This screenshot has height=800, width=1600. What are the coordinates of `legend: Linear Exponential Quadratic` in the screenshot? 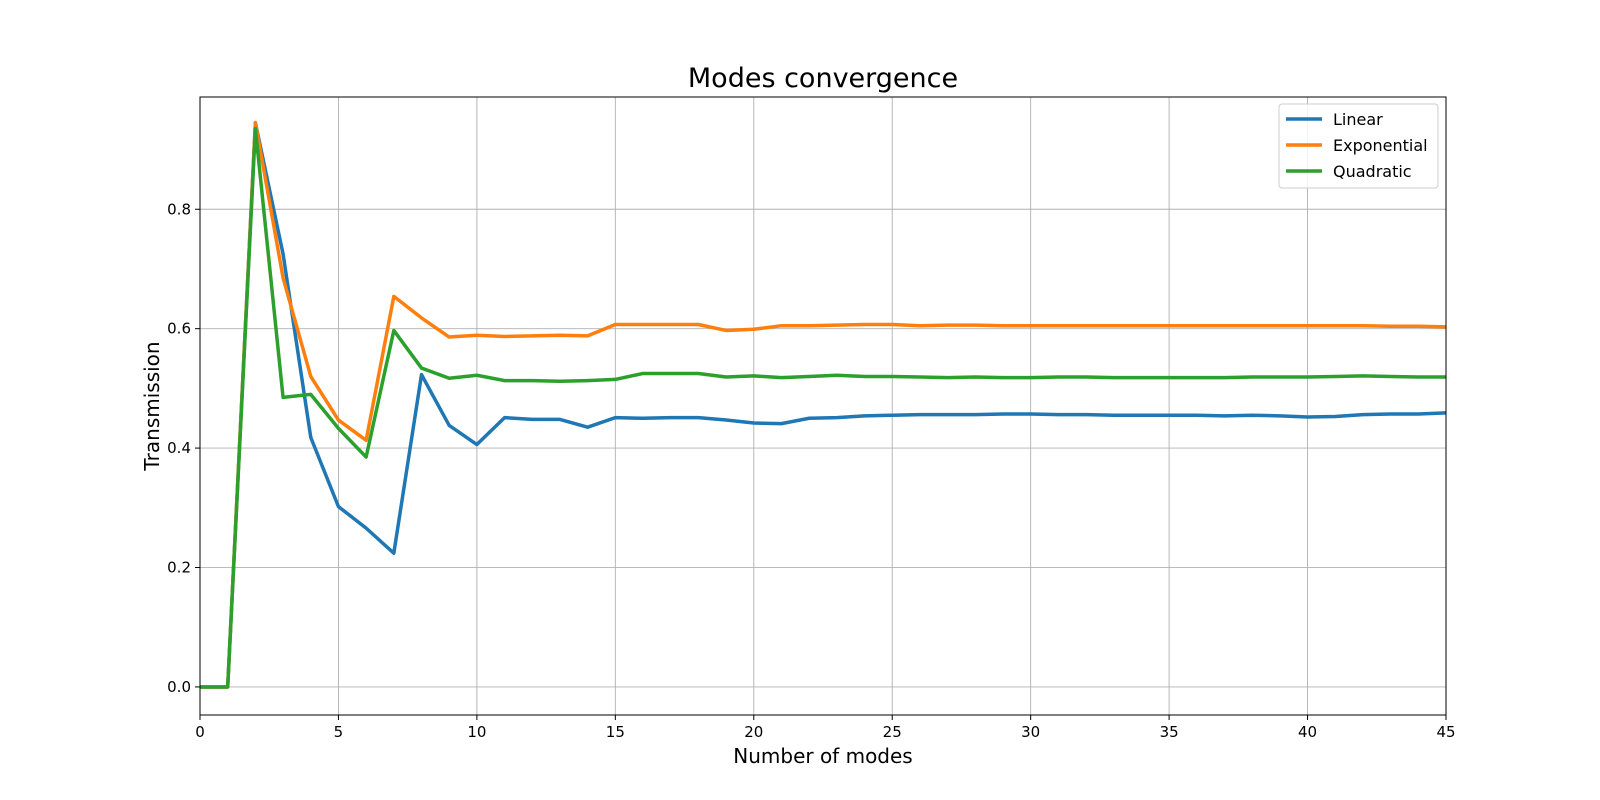 It's located at (1358, 146).